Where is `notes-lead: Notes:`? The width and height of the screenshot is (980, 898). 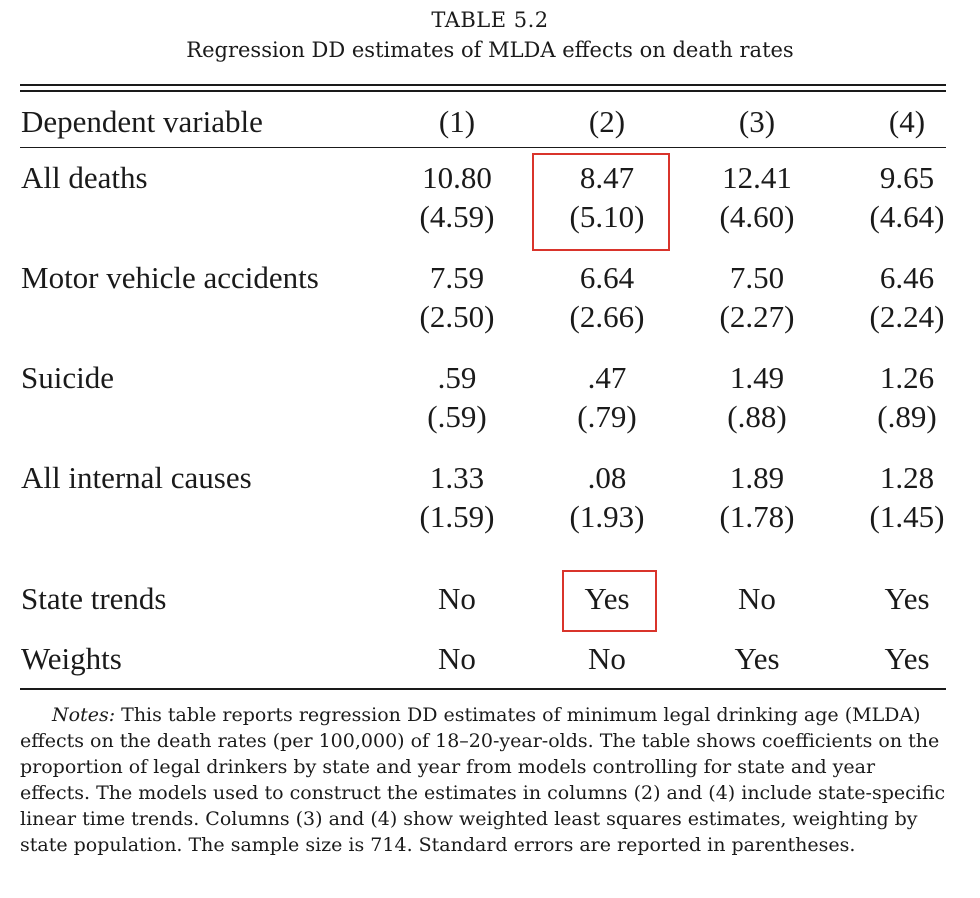 notes-lead: Notes: is located at coordinates (84, 715).